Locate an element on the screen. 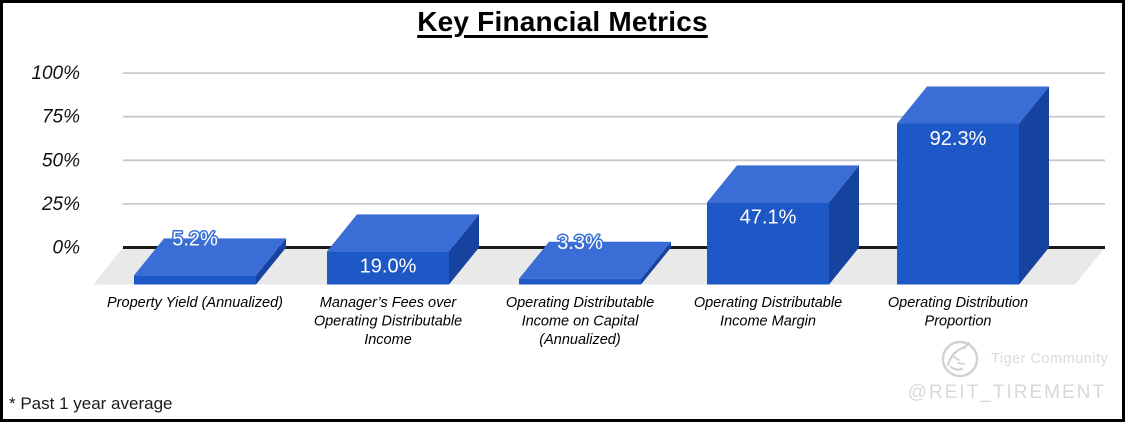 This screenshot has height=422, width=1125. category-label: Property Yield (Annualized) is located at coordinates (195, 303).